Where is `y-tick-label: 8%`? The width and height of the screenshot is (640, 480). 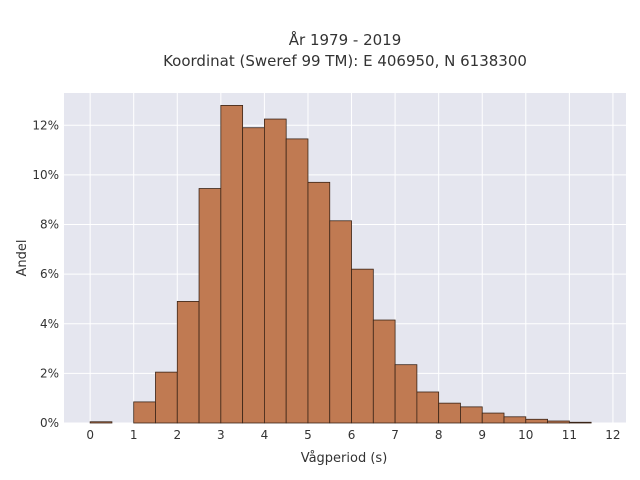
y-tick-label: 8% is located at coordinates (49, 225).